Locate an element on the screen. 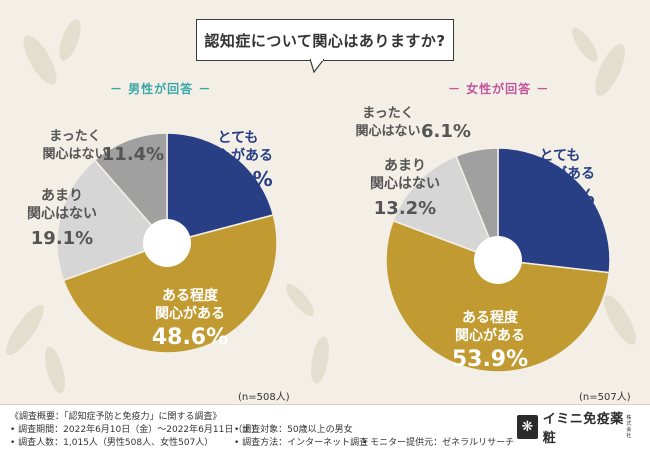 This screenshot has width=650, height=451. female-section-label: － 女性が回答 － is located at coordinates (499, 89).